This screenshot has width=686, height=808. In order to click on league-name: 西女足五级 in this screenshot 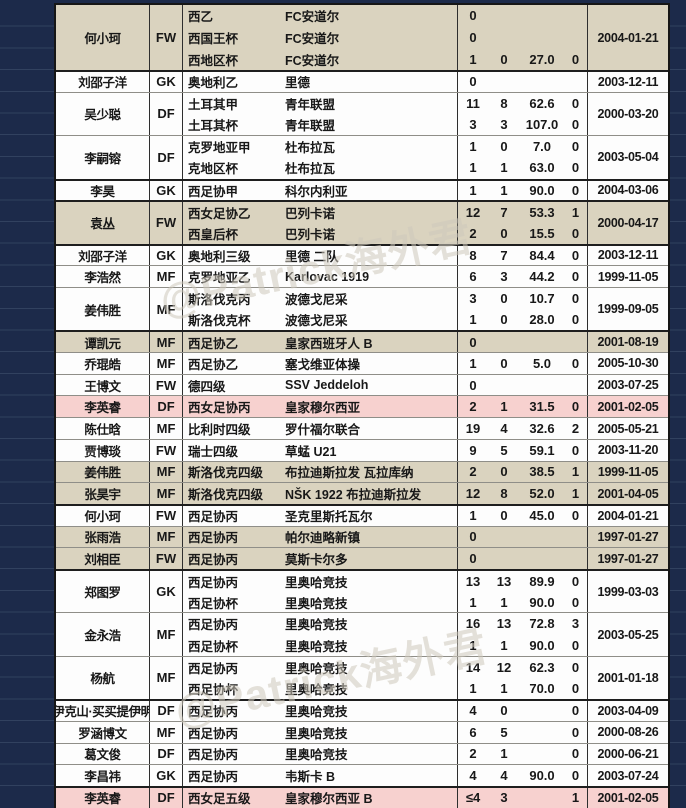, I will do `click(219, 799)`.